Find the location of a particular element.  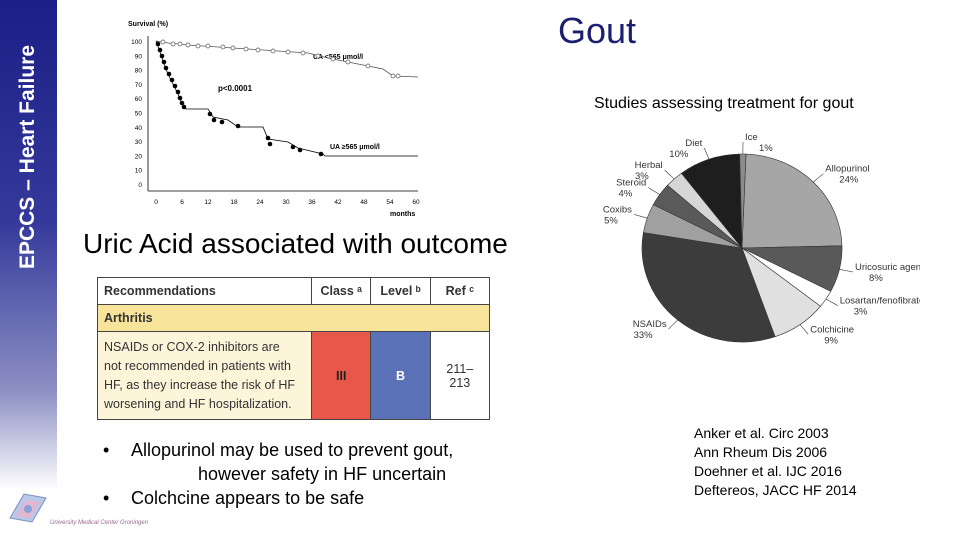

reference-line: Deftereos, JACC HF 2014 is located at coordinates (775, 490).